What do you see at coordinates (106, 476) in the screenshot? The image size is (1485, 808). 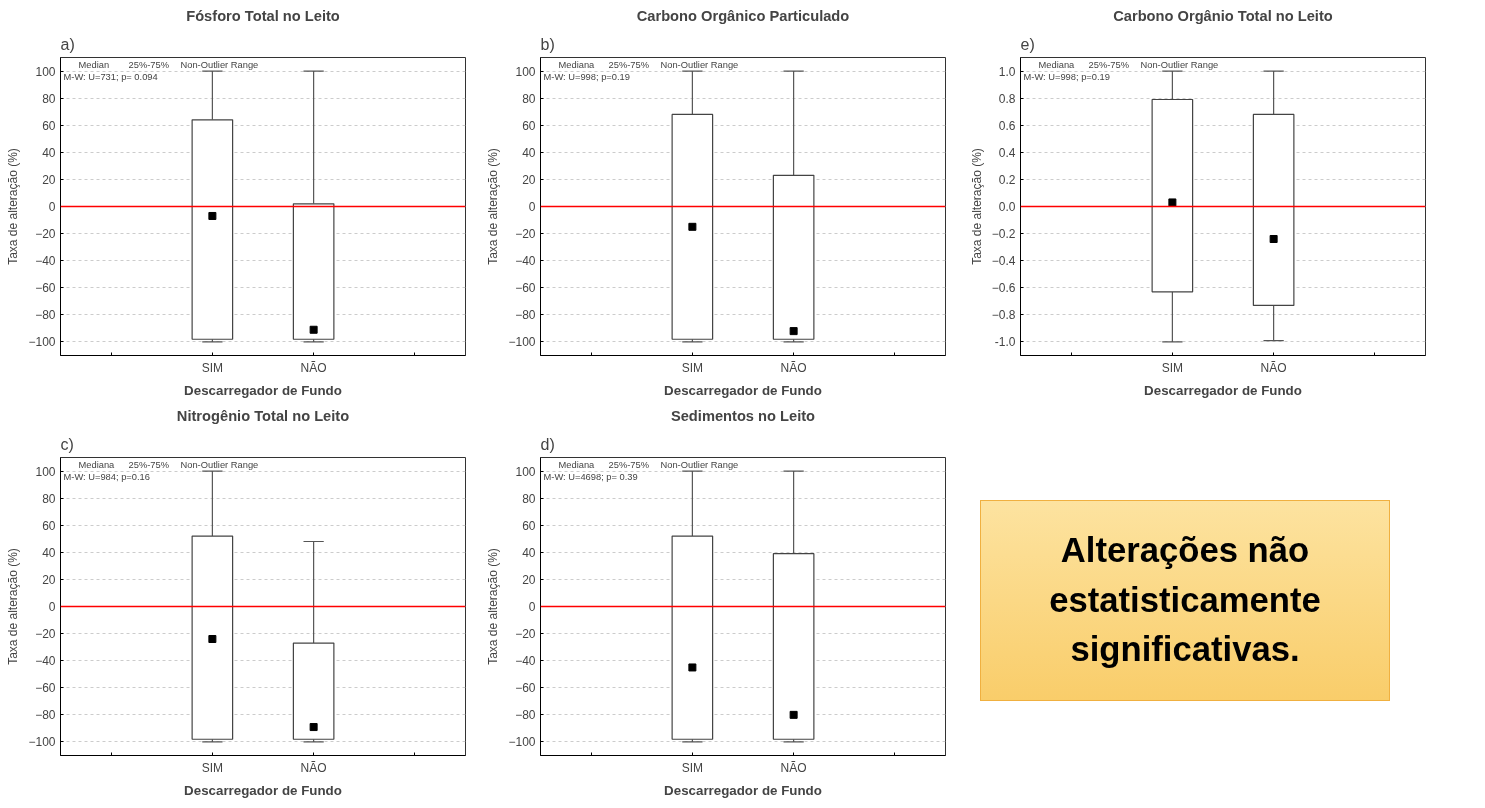 I see `text: M-W: U=984; p=0.16` at bounding box center [106, 476].